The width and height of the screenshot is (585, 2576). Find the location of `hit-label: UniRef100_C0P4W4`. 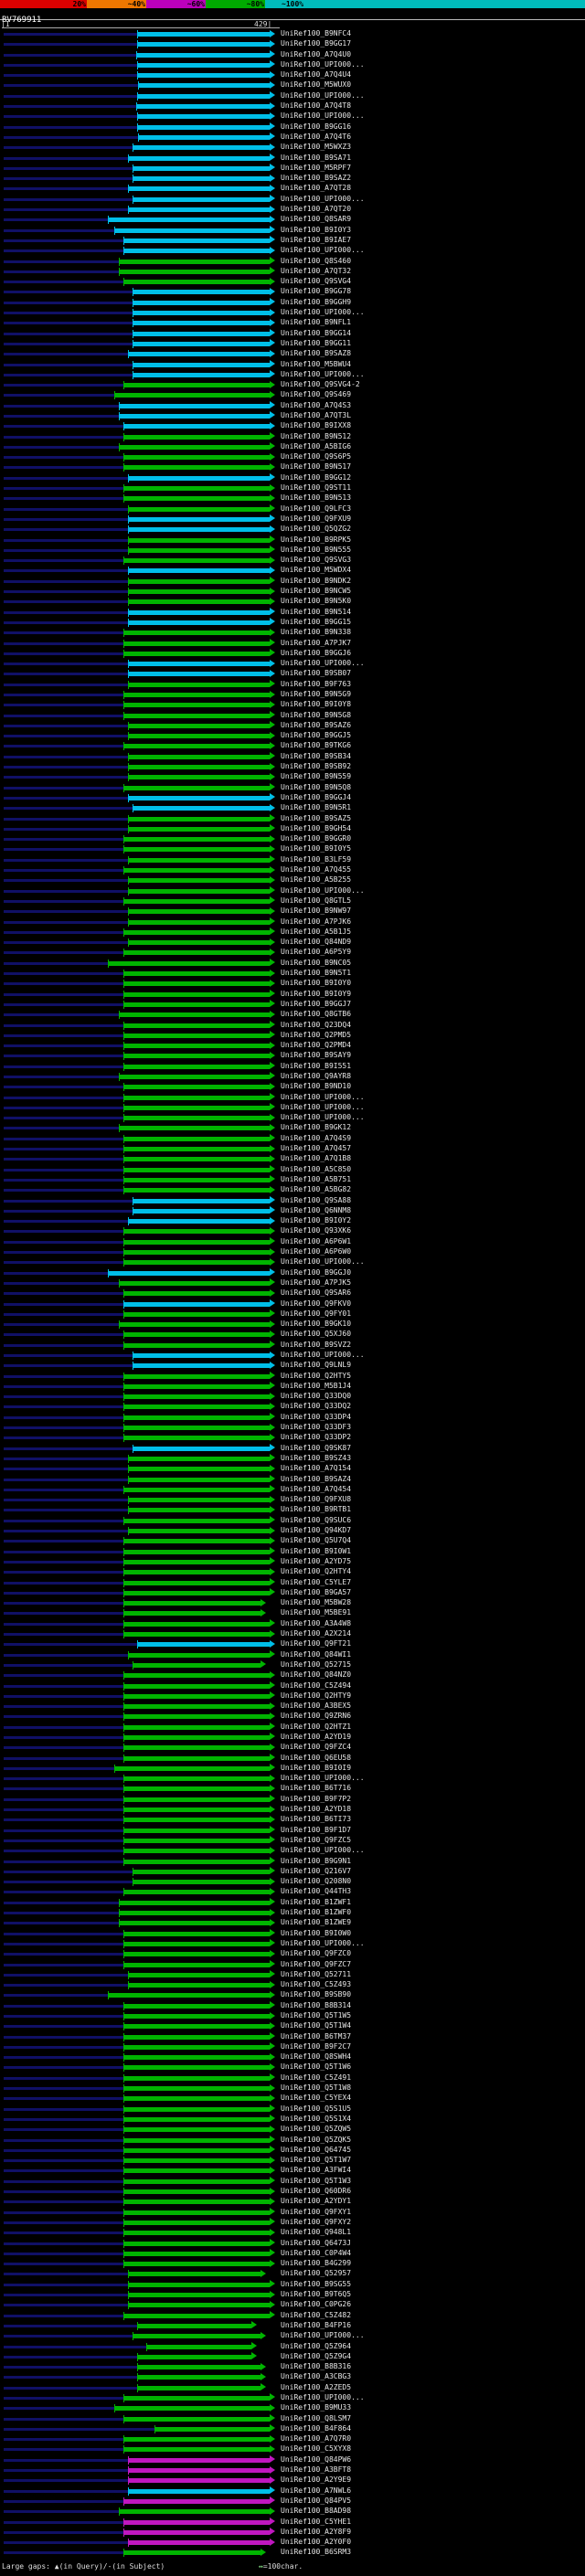

hit-label: UniRef100_C0P4W4 is located at coordinates (316, 2252).